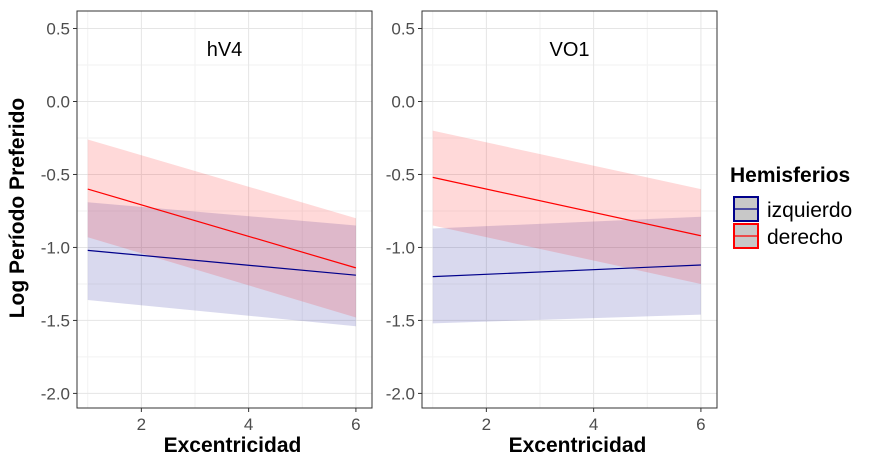 The width and height of the screenshot is (878, 464). What do you see at coordinates (809, 210) in the screenshot?
I see `legend-label-izquierdo: izquierdo` at bounding box center [809, 210].